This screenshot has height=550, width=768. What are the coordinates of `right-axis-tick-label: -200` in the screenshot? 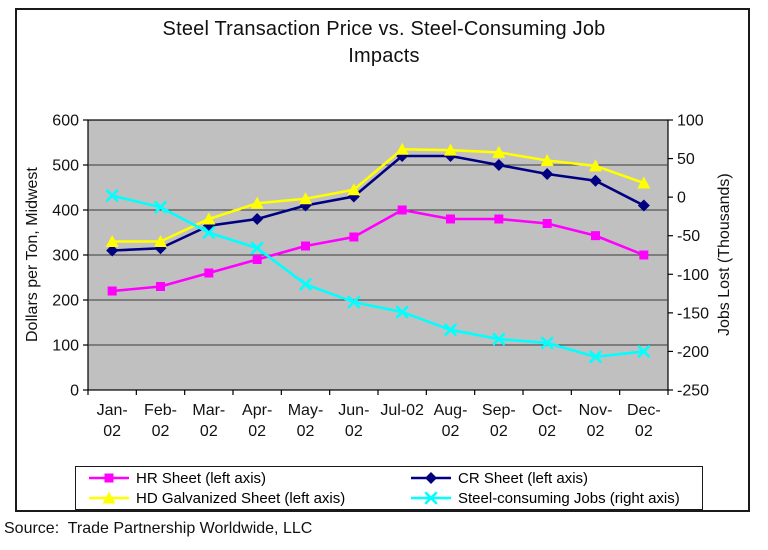 It's located at (693, 352).